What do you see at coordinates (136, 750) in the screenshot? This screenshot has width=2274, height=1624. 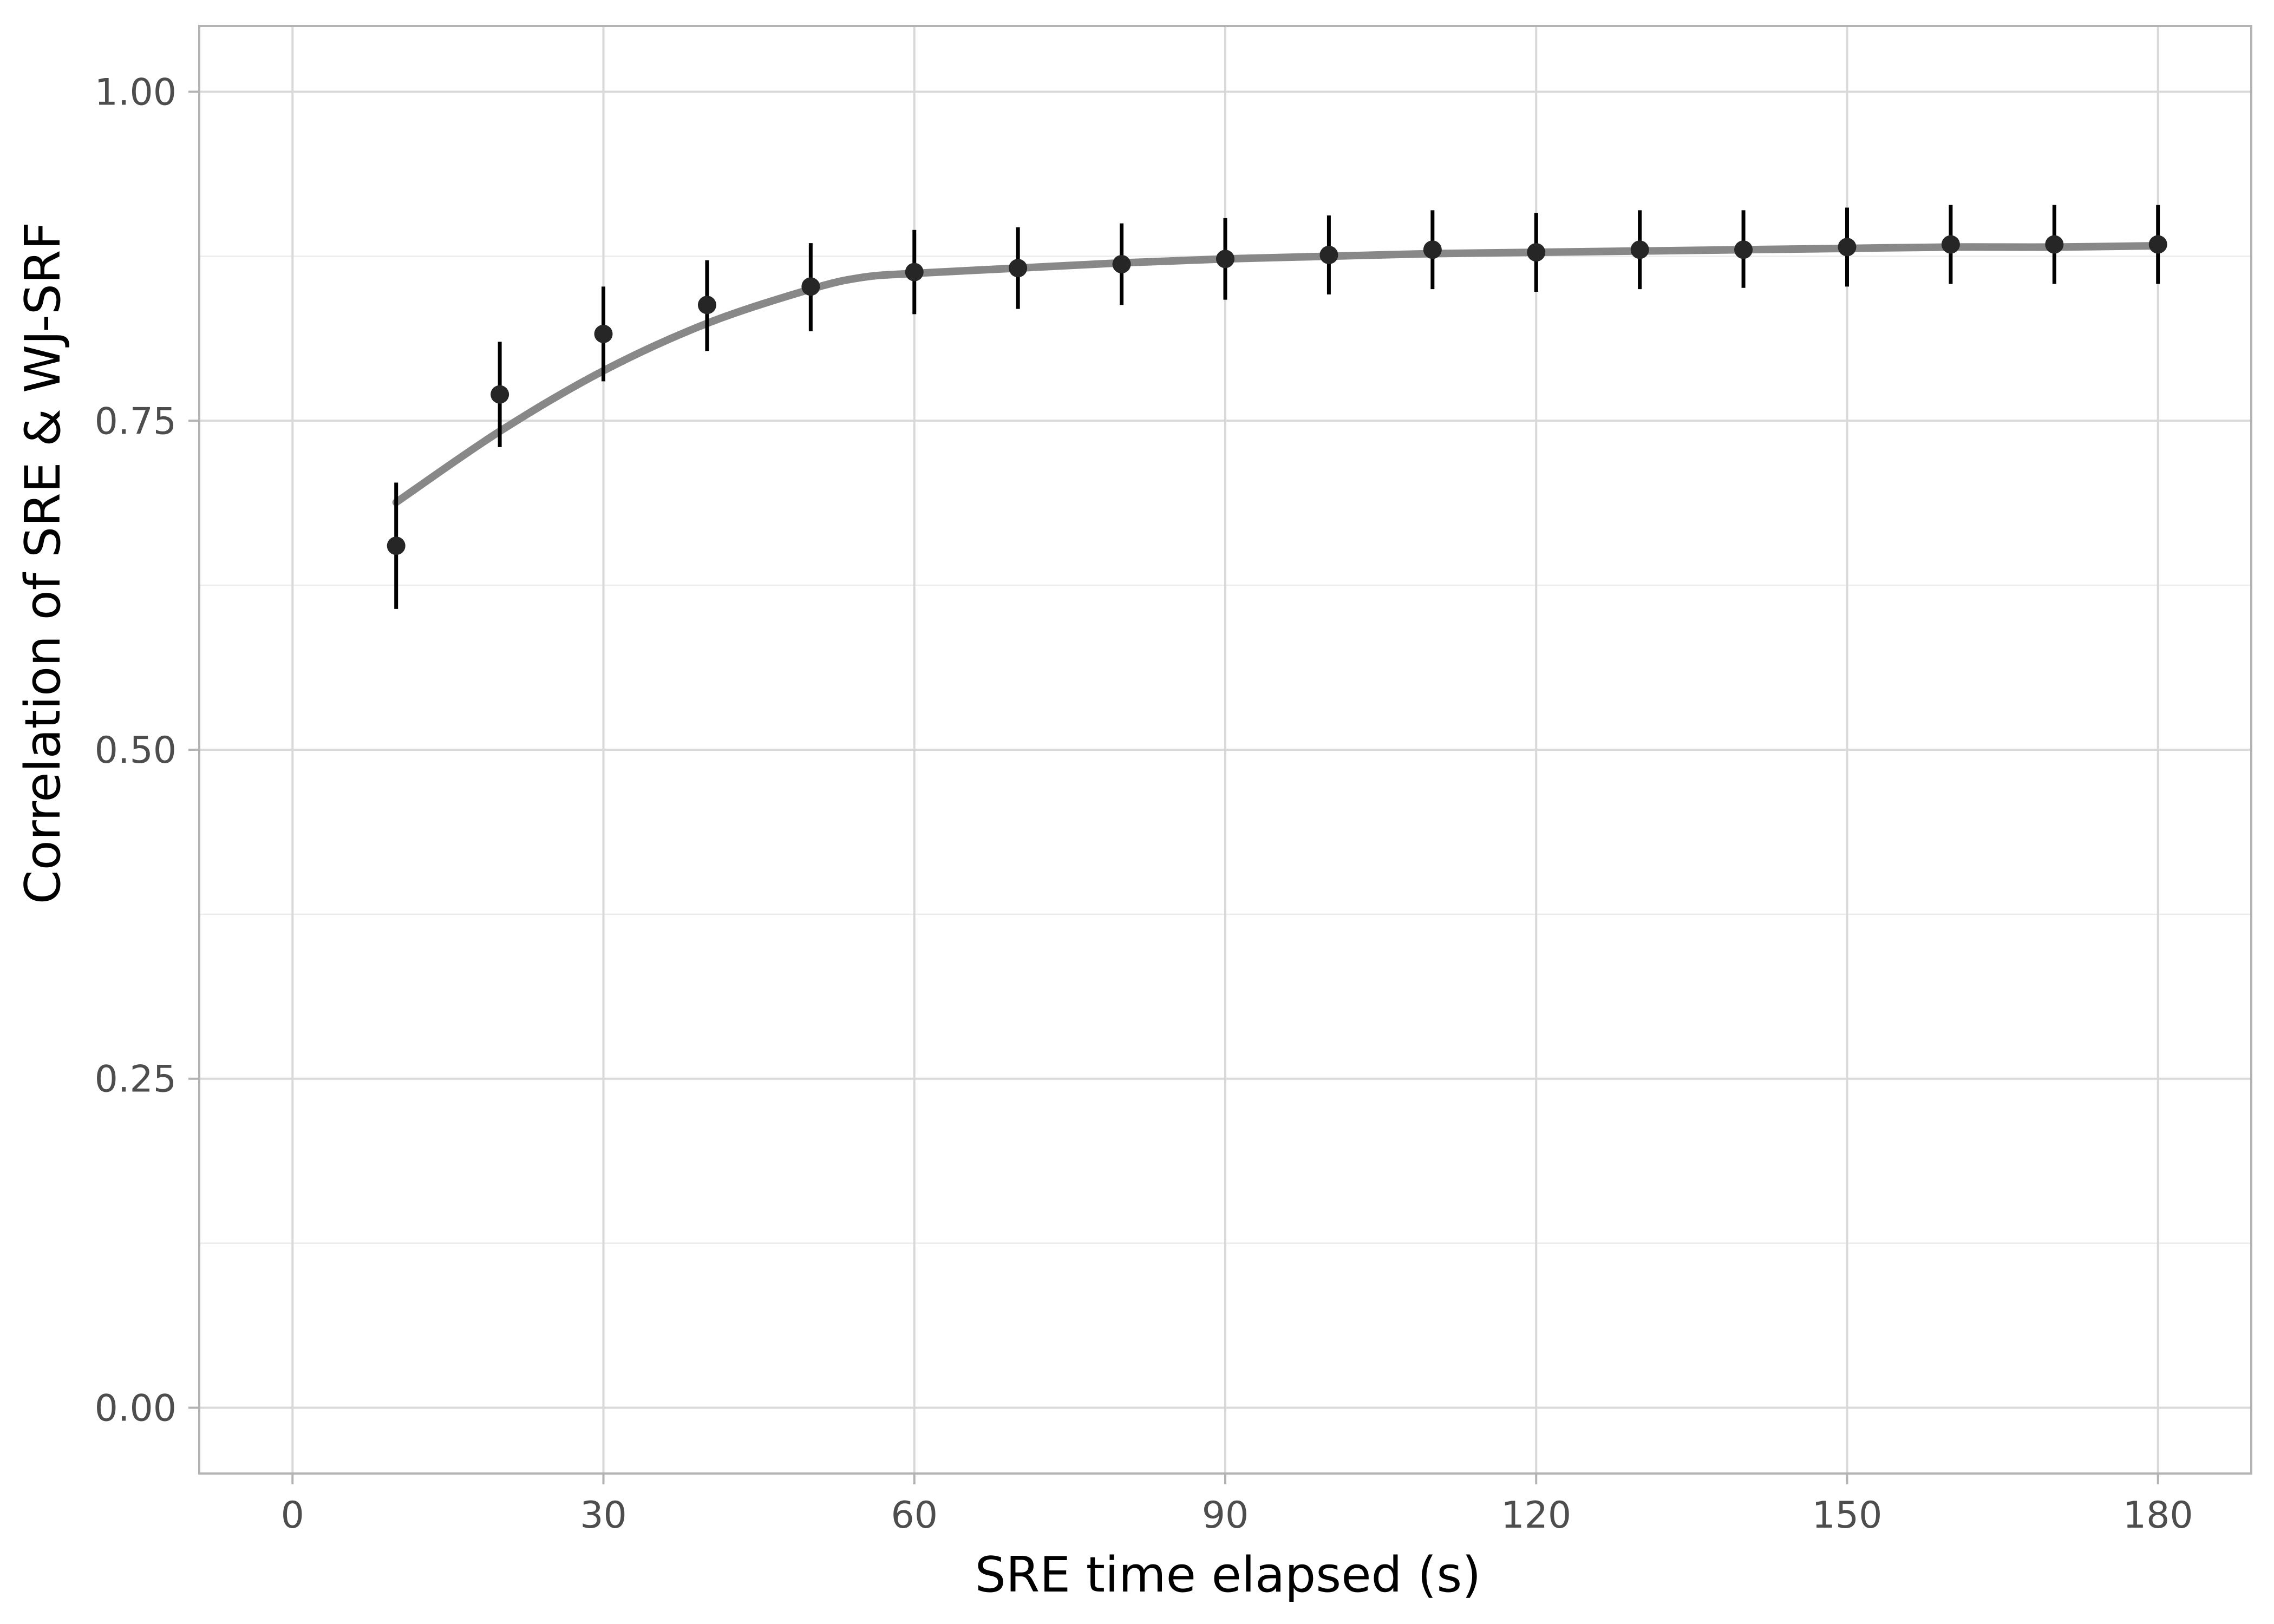 I see `y-tick-label: 0.50` at bounding box center [136, 750].